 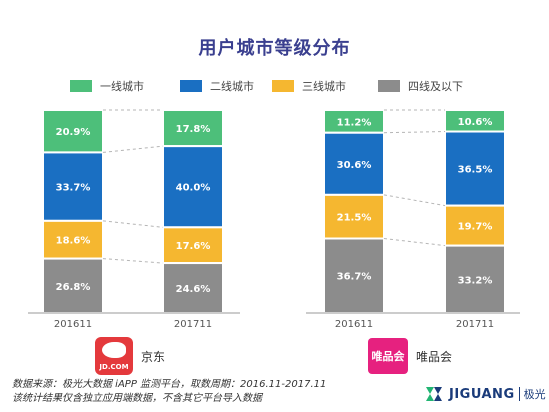 I want to click on data-label: 26.8%, so click(x=73, y=287).